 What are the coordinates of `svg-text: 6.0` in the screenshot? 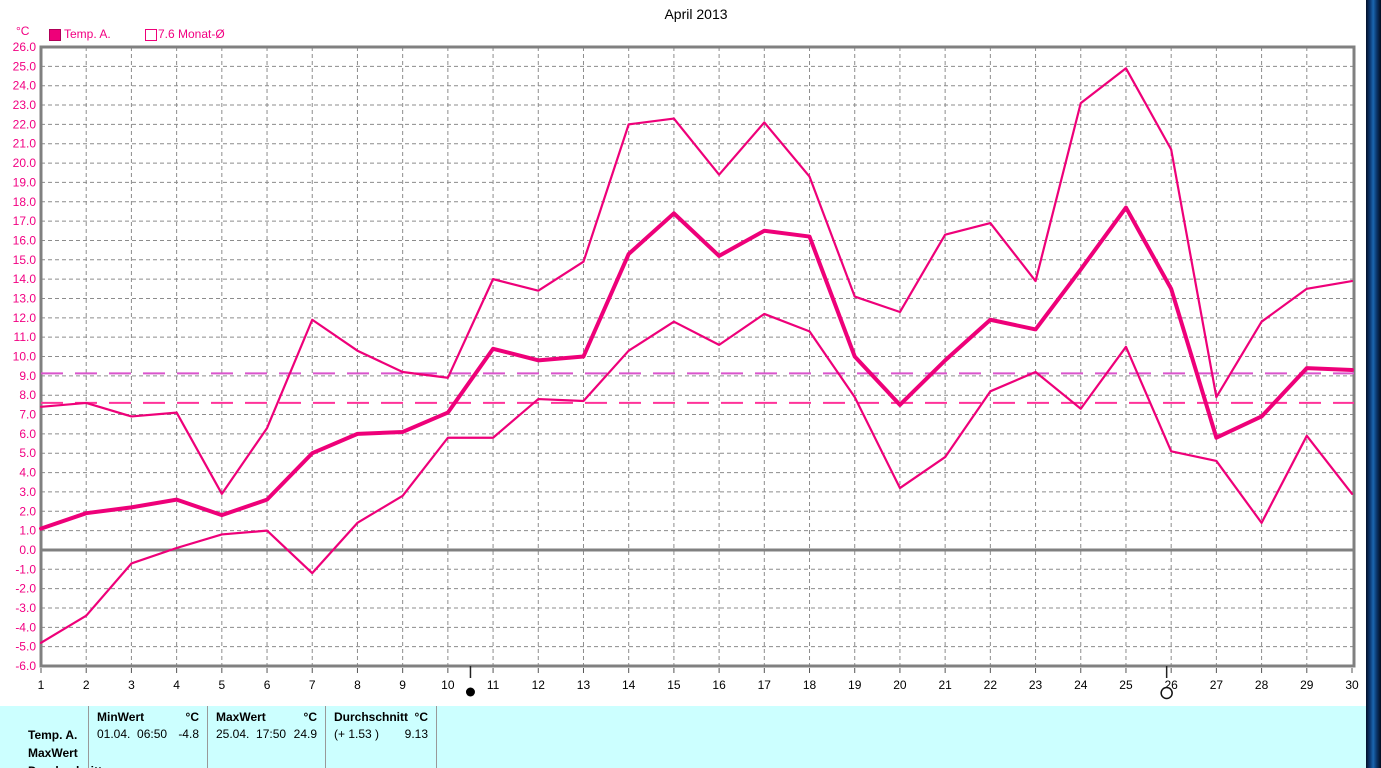 It's located at (27, 434).